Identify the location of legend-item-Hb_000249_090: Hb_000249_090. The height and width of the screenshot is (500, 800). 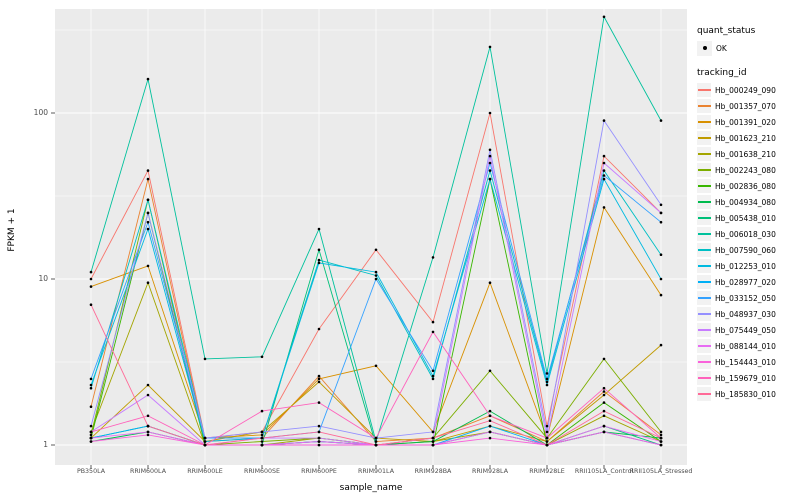
(747, 90).